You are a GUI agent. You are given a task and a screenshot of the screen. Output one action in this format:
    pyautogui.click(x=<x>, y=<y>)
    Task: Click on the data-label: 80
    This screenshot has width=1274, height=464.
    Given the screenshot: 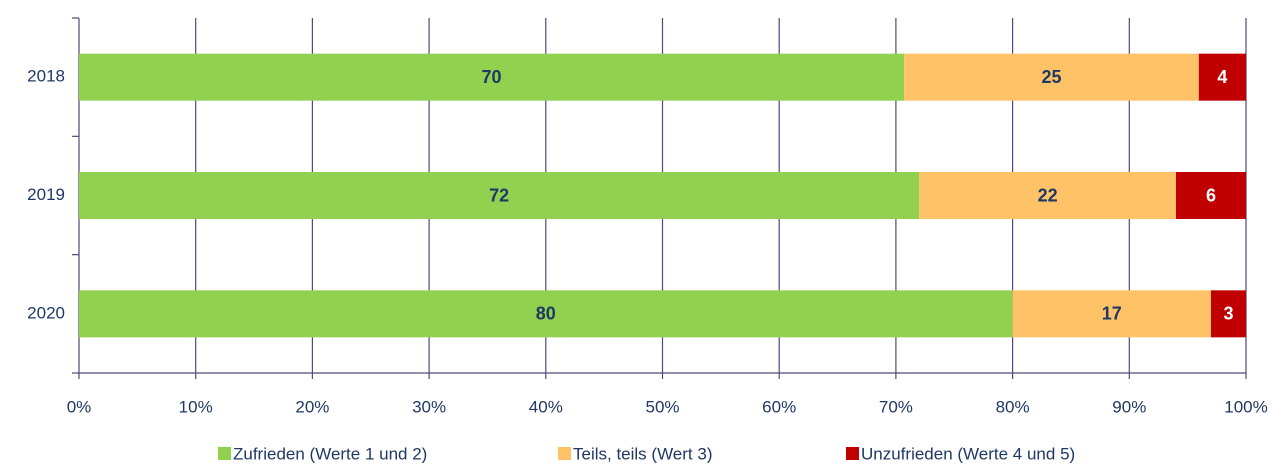 What is the action you would take?
    pyautogui.click(x=546, y=314)
    